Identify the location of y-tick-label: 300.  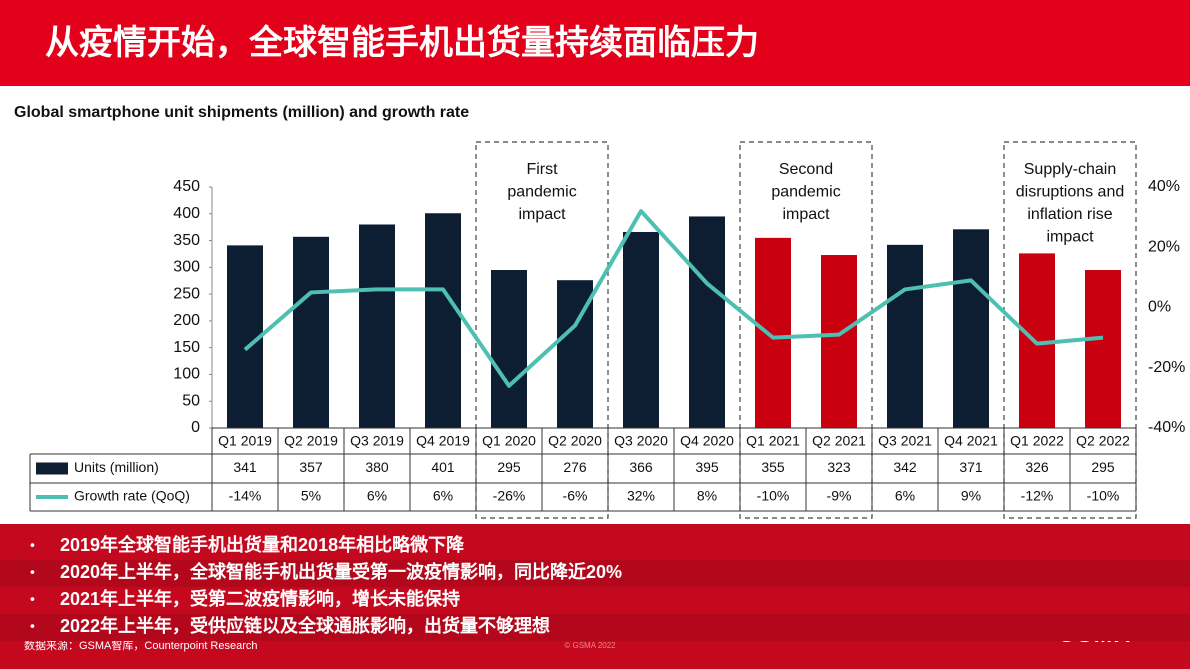
(186, 267).